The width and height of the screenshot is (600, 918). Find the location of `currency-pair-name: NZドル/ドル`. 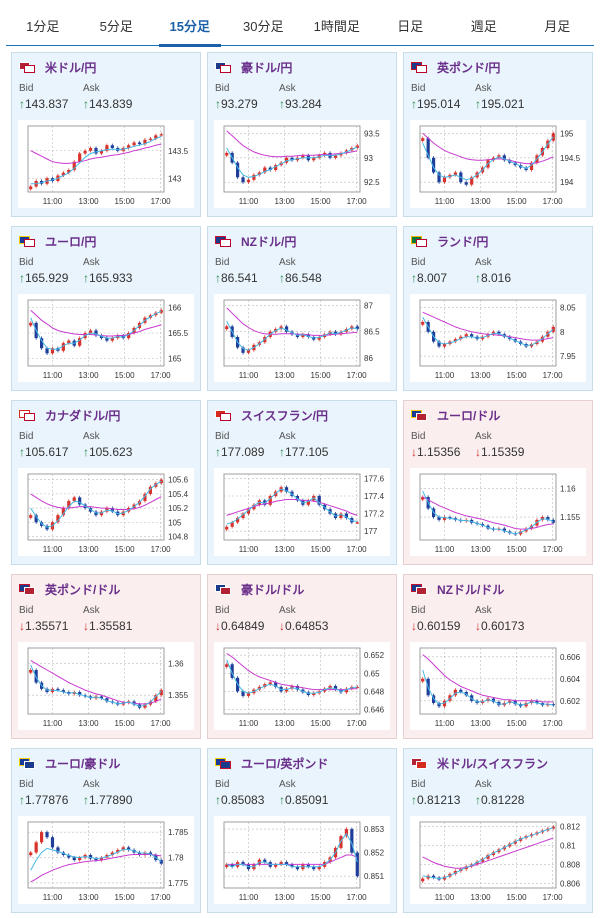

currency-pair-name: NZドル/ドル is located at coordinates (471, 589).